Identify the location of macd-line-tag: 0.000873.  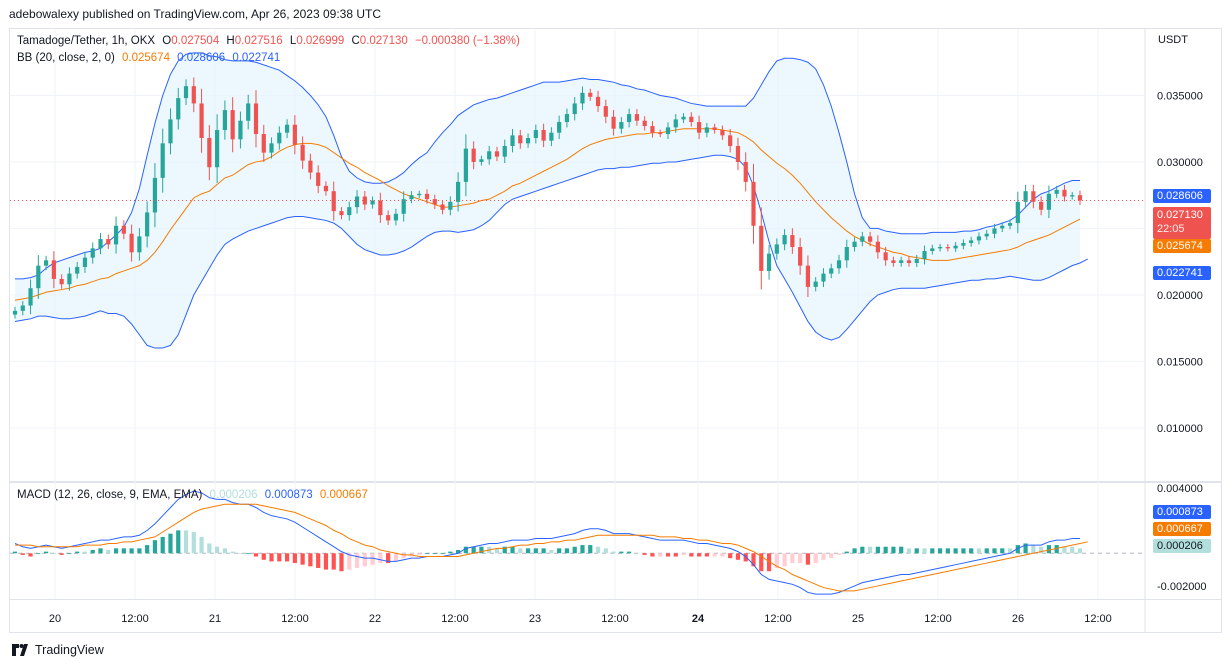
(1182, 512).